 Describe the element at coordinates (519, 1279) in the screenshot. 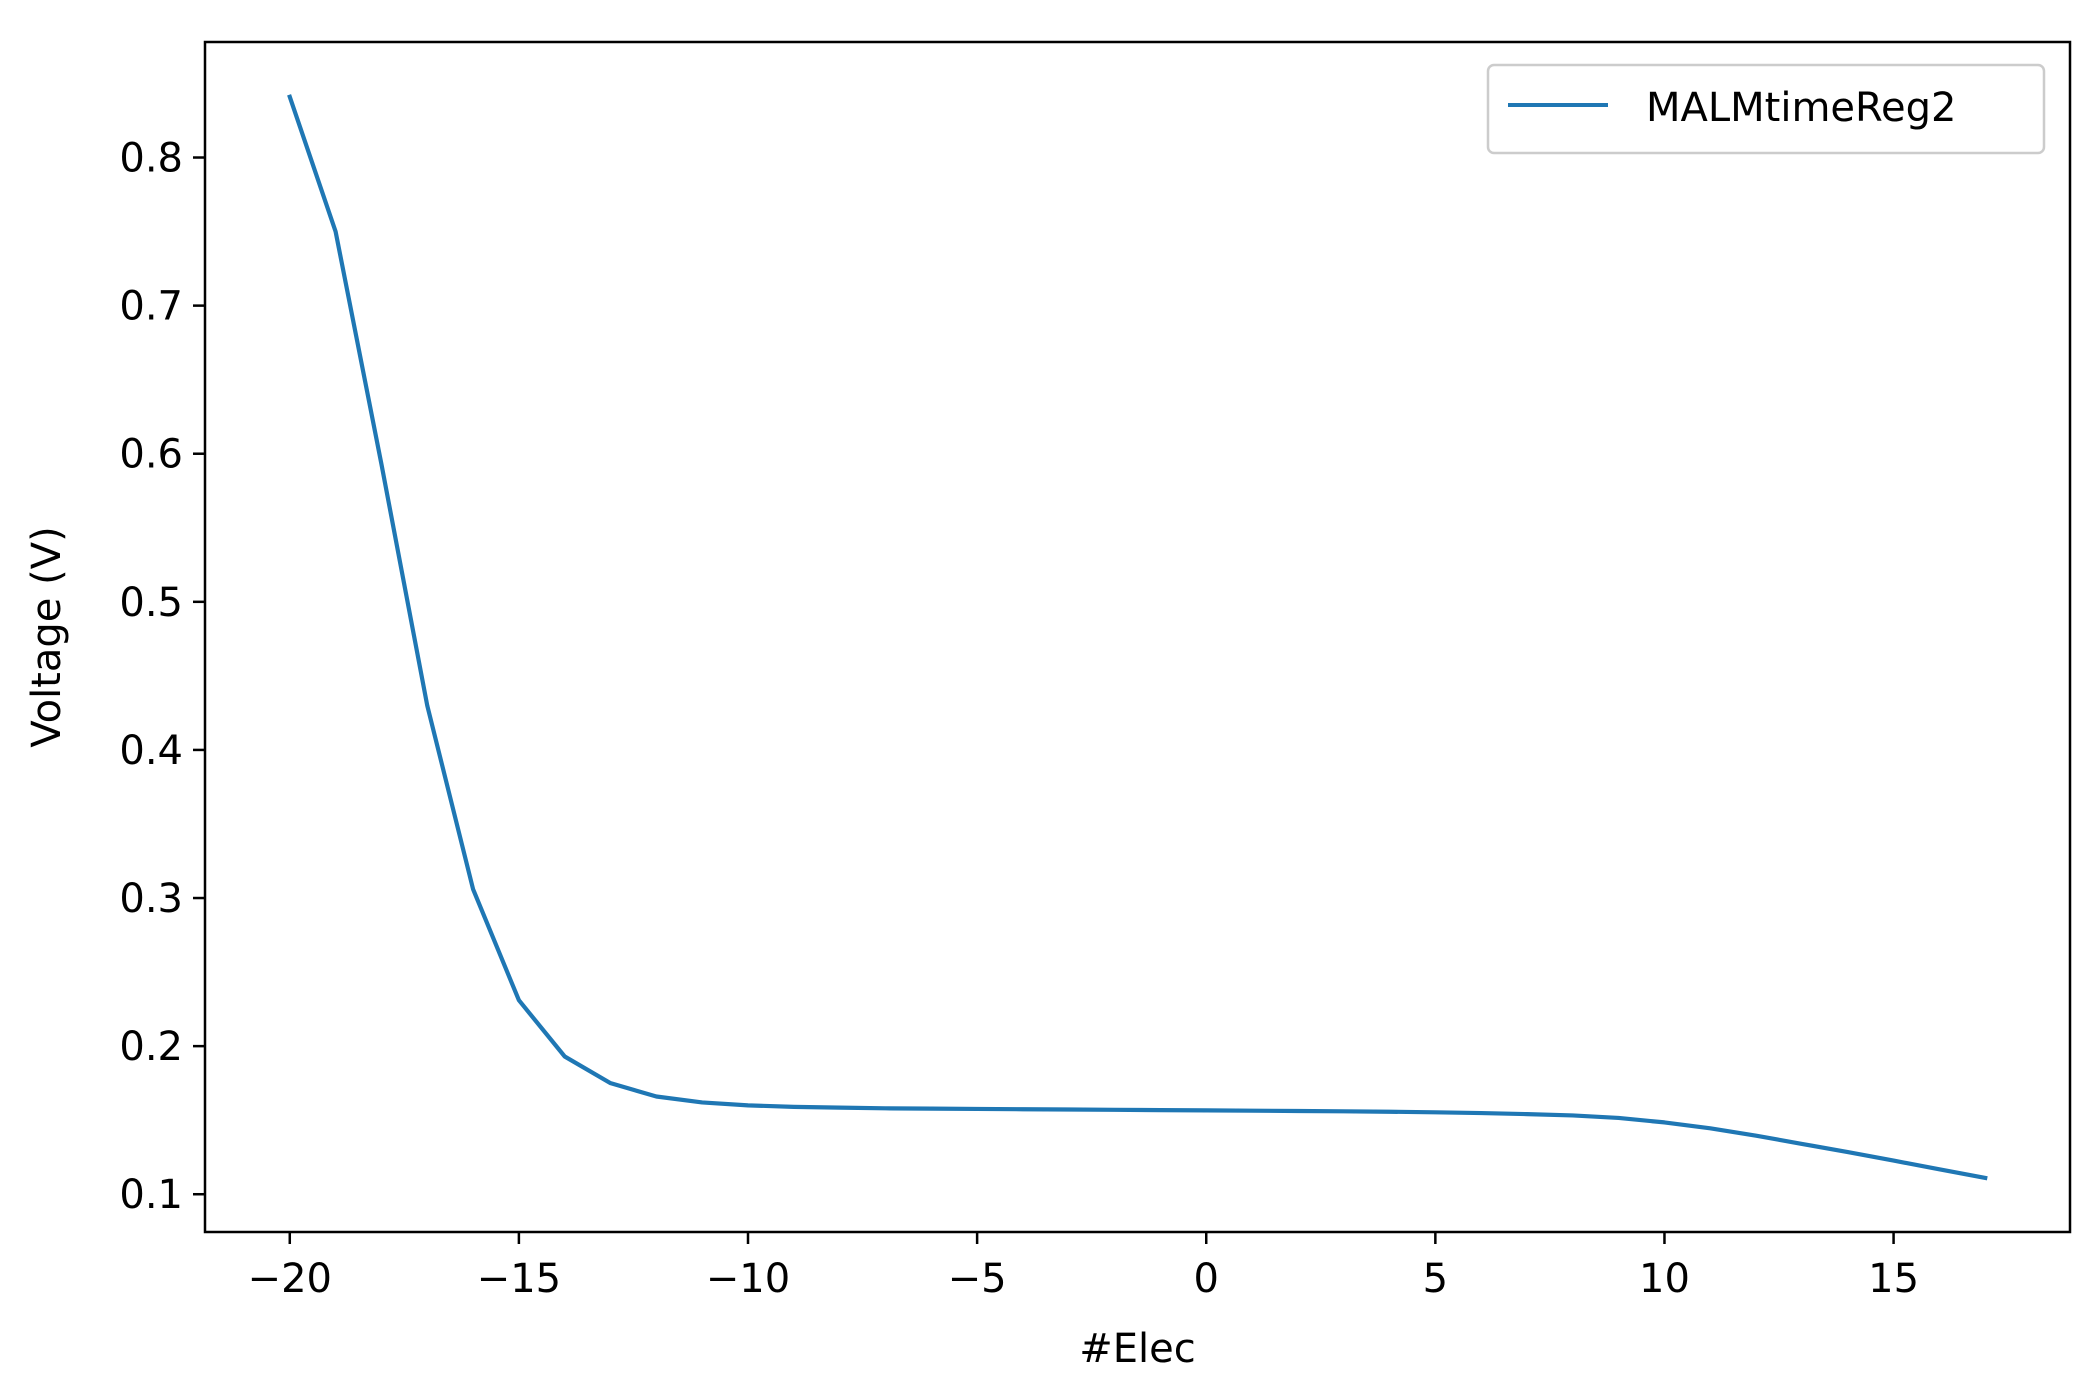

I see `x-tick-label: −15` at that location.